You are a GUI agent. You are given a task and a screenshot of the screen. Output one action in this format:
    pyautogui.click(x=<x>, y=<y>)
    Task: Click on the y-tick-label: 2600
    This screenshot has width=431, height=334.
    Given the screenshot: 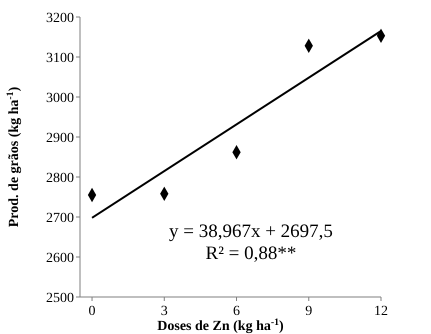 What is the action you would take?
    pyautogui.click(x=60, y=258)
    